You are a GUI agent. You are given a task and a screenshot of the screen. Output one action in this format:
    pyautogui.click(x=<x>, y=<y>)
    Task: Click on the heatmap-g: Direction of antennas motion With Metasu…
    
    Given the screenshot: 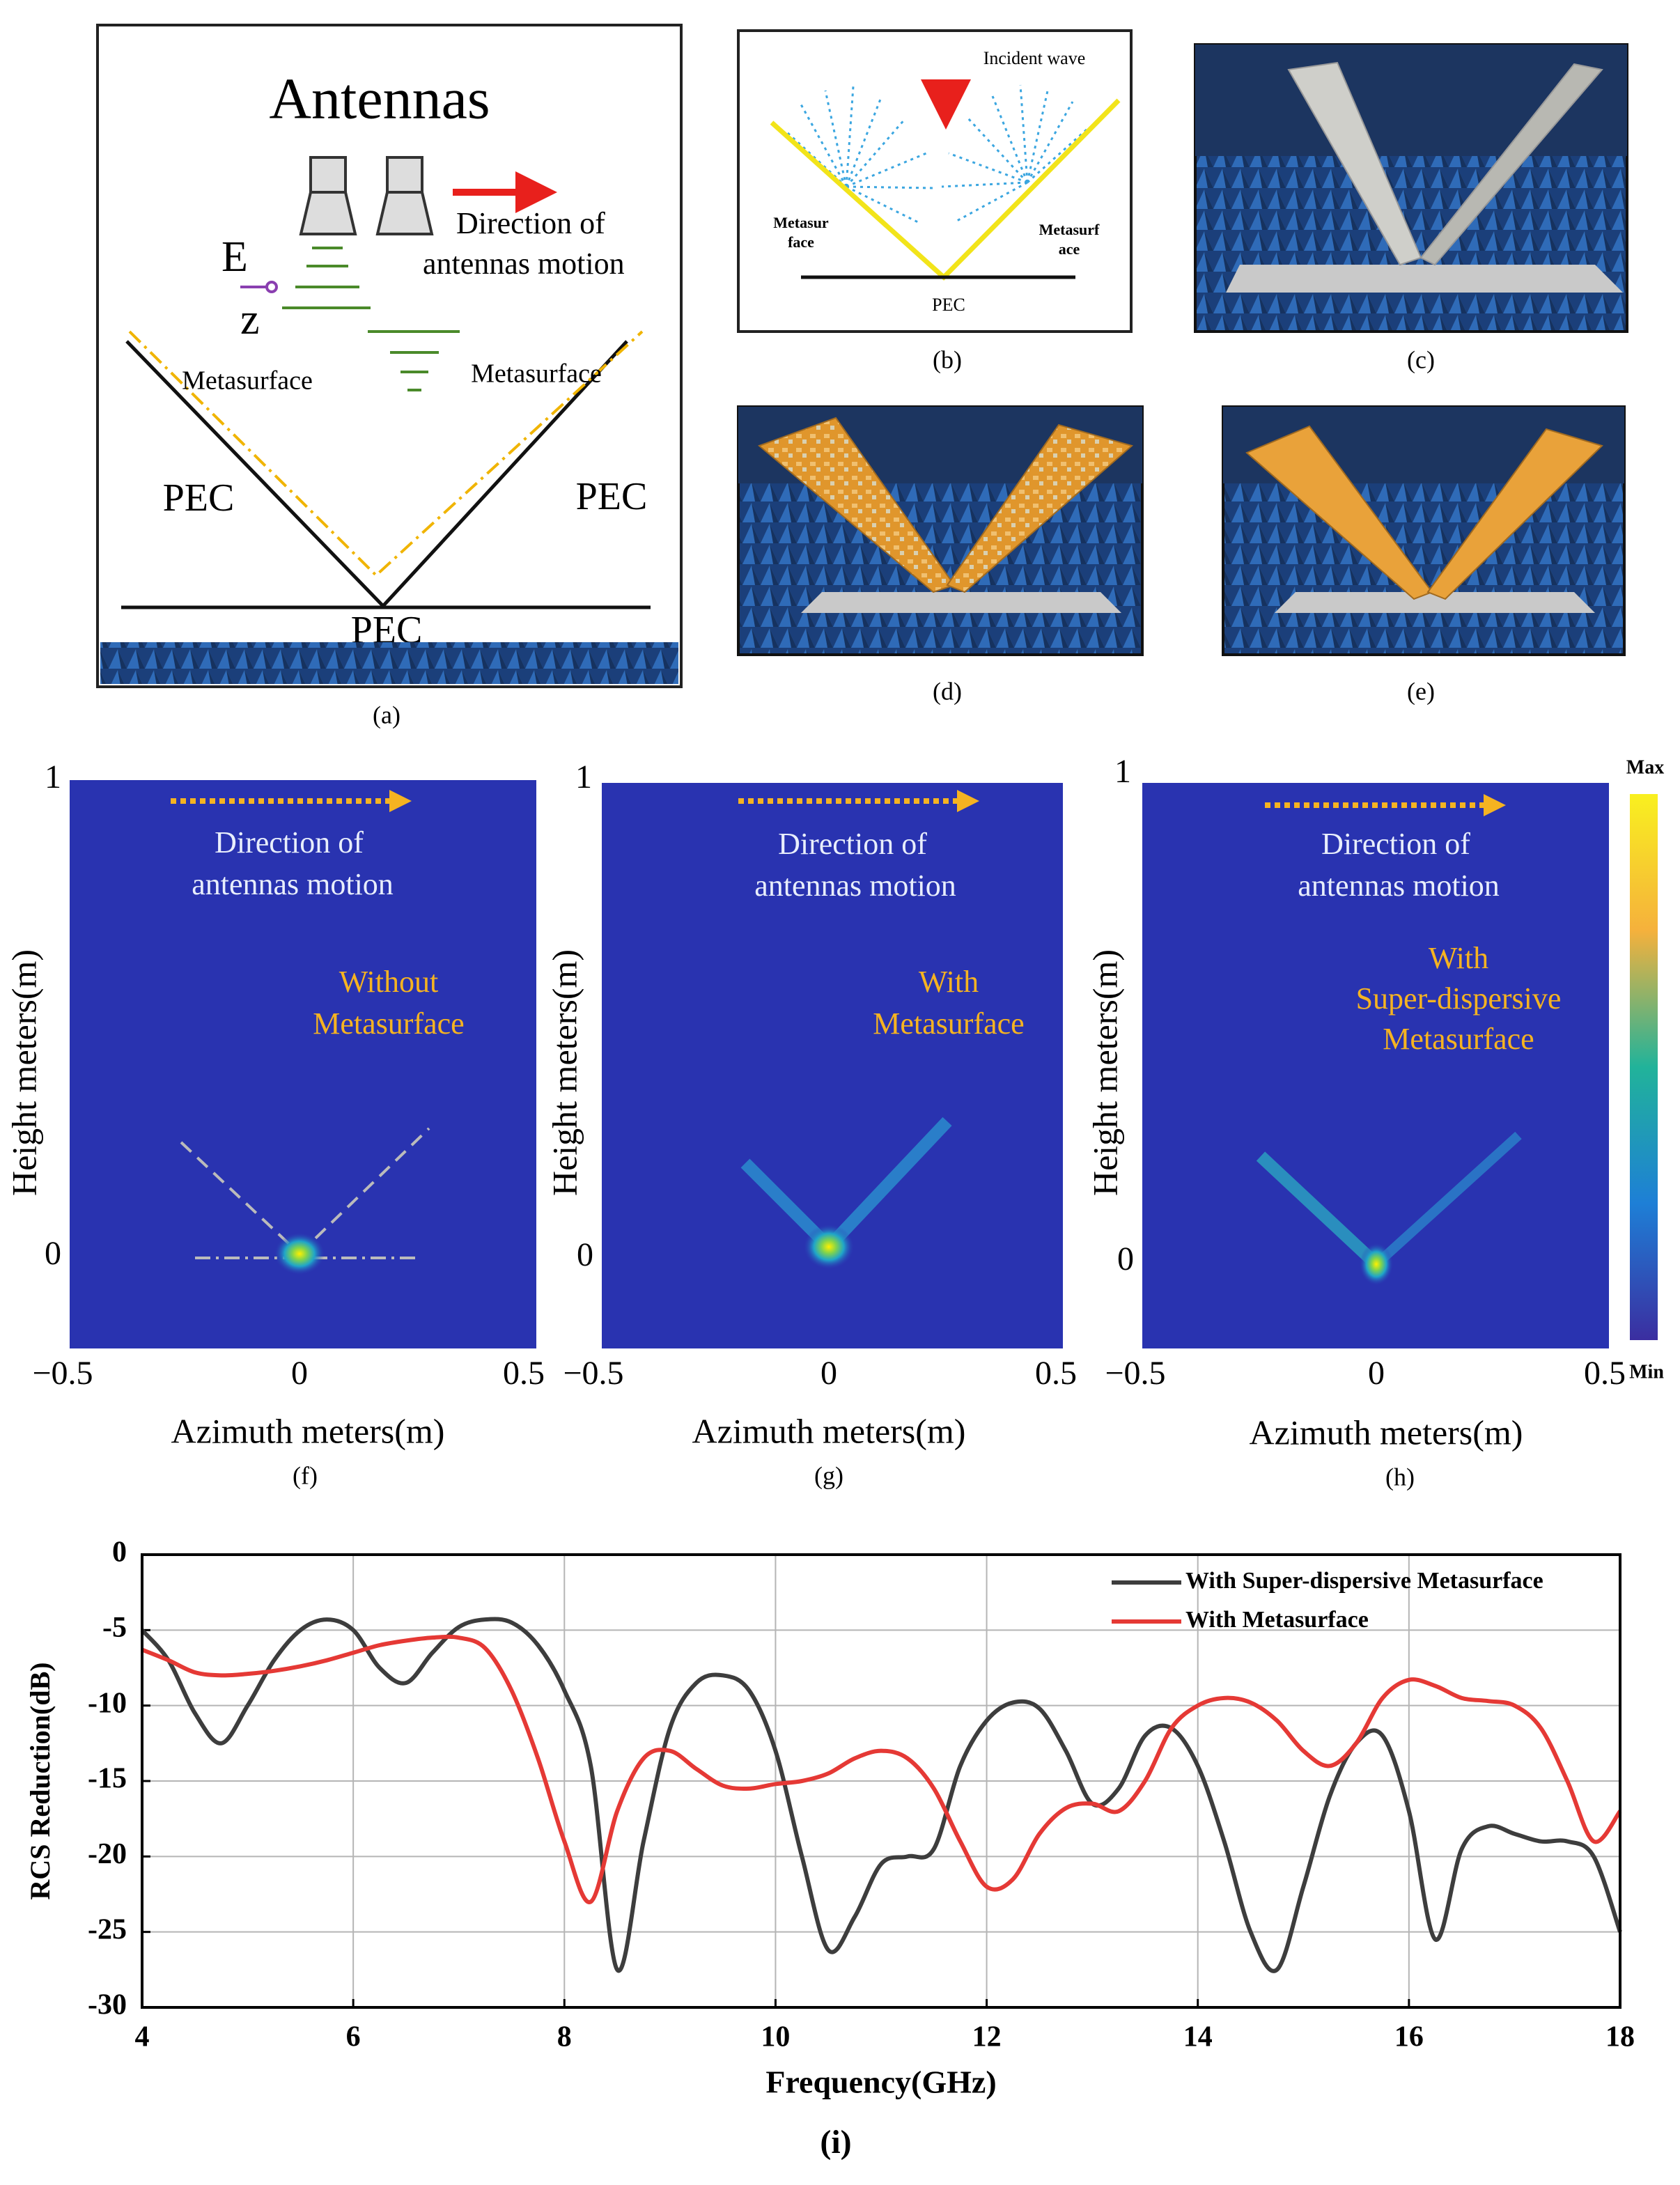 What is the action you would take?
    pyautogui.click(x=811, y=1124)
    